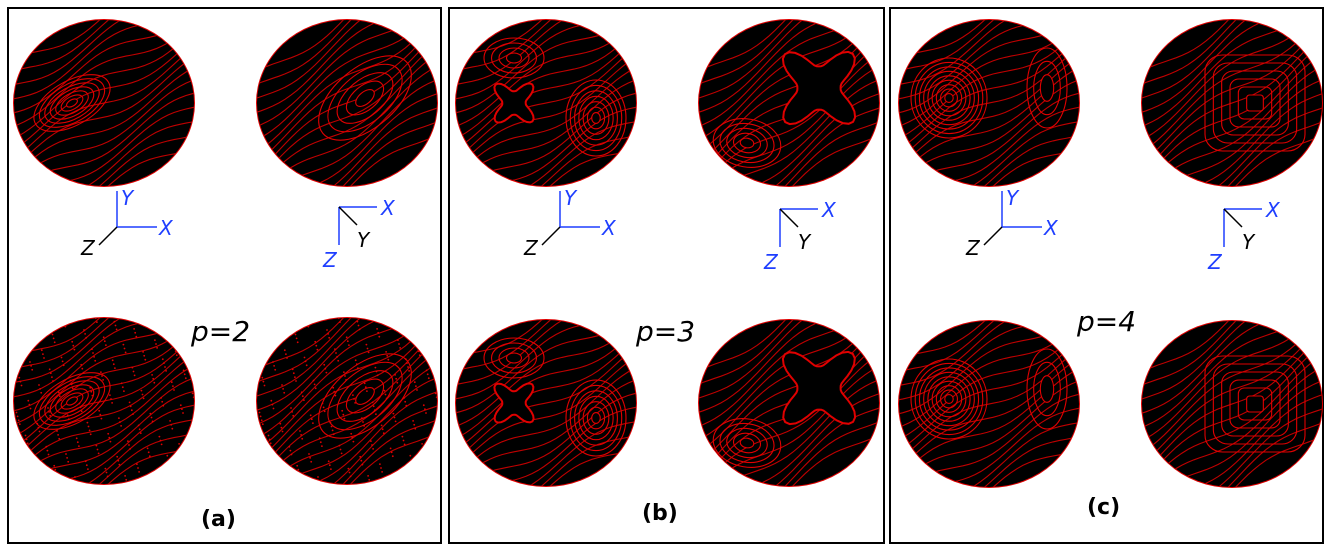 The height and width of the screenshot is (544, 1325). Describe the element at coordinates (1104, 507) in the screenshot. I see `panel-caption: (c)` at that location.